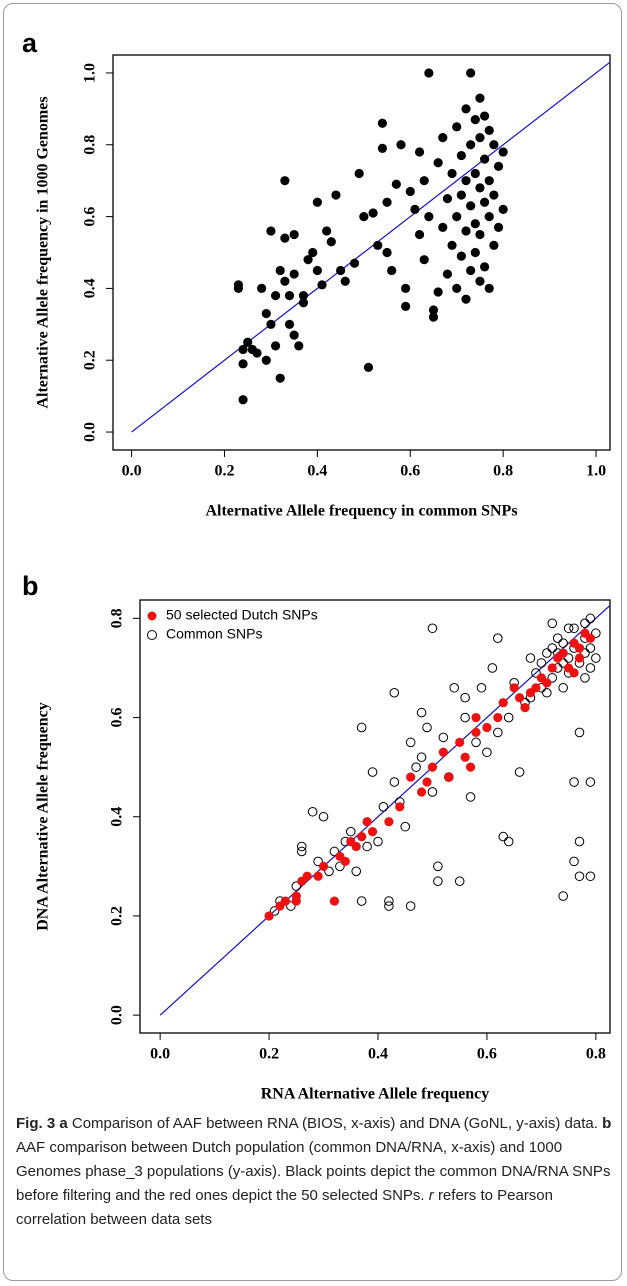  What do you see at coordinates (90, 73) in the screenshot?
I see `y-tick-label: 1.0` at bounding box center [90, 73].